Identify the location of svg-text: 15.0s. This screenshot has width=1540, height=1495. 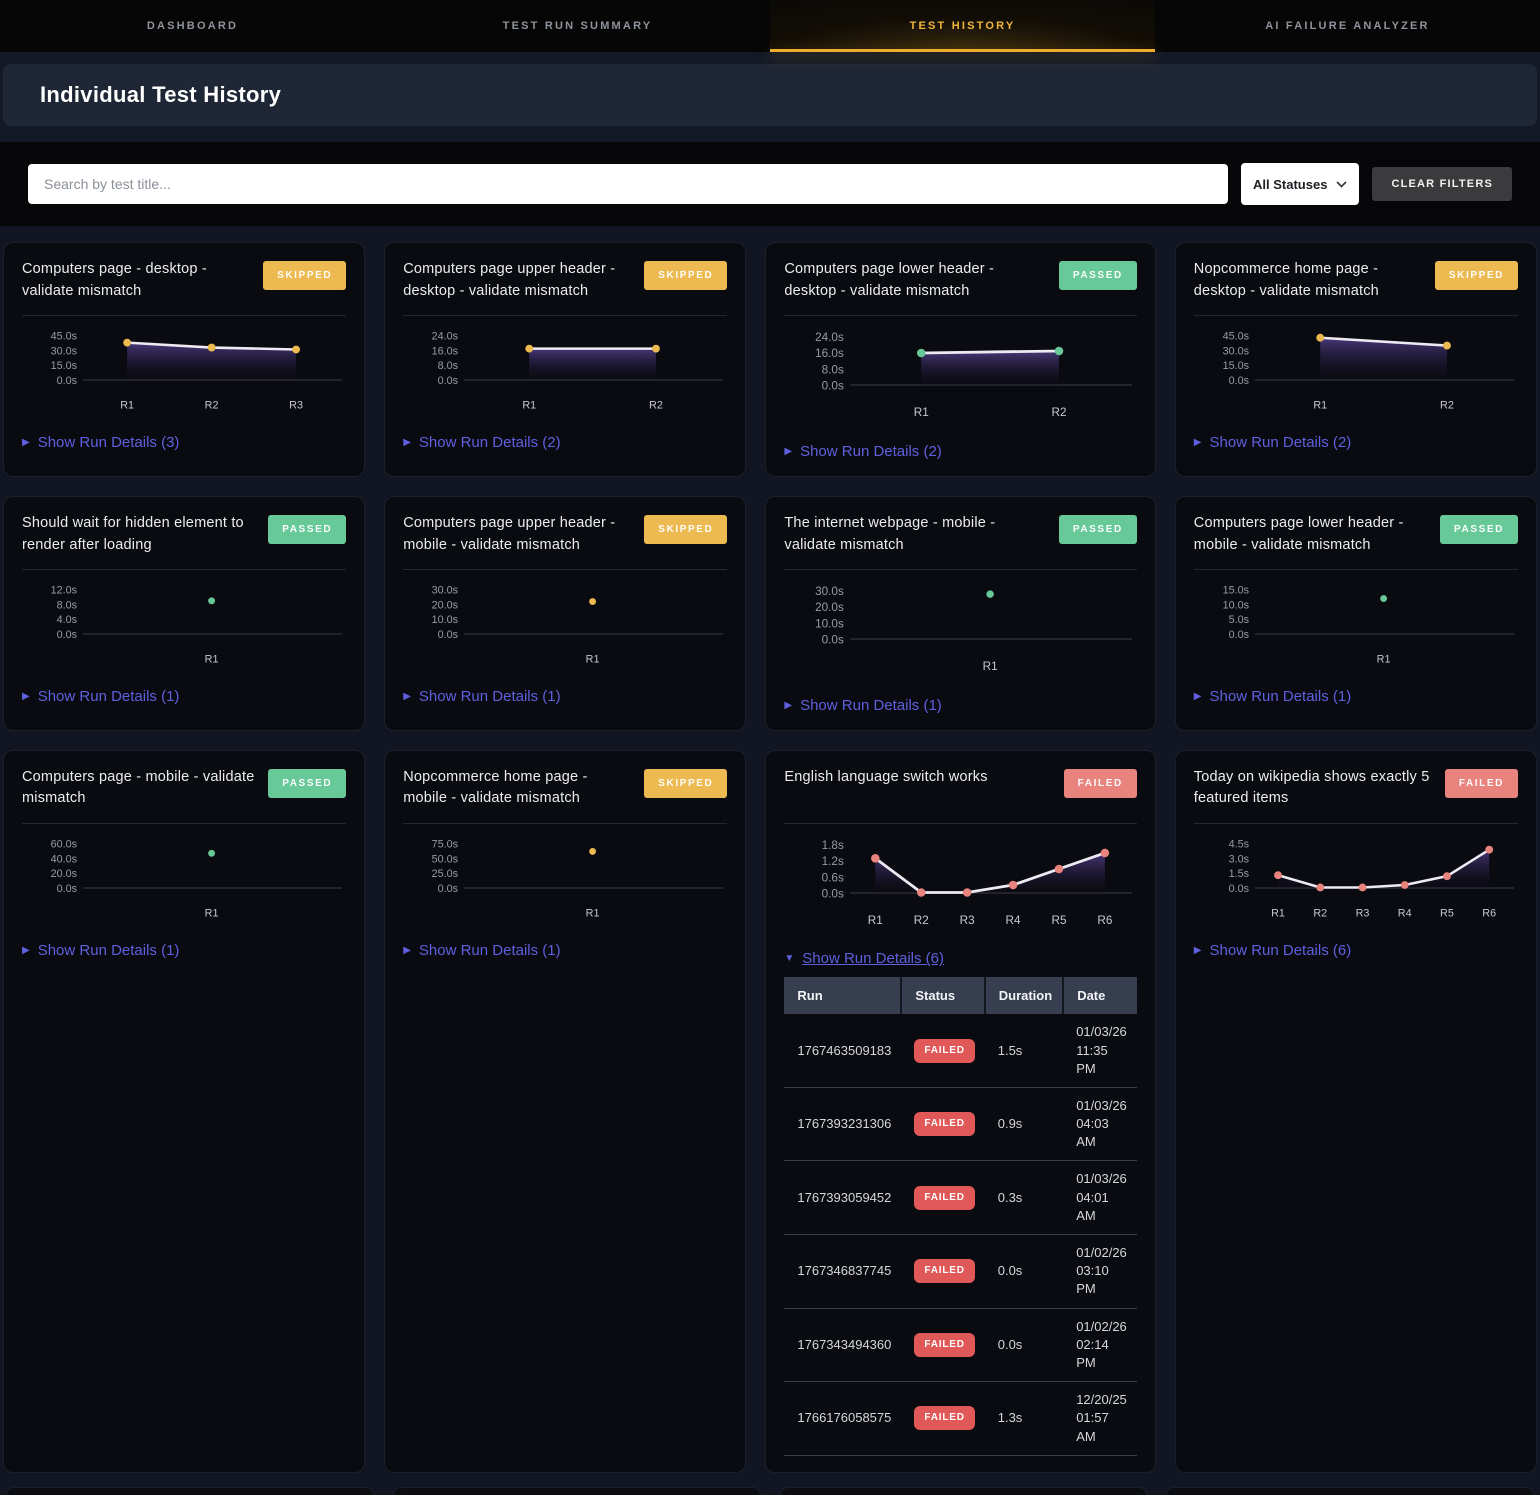
(64, 366).